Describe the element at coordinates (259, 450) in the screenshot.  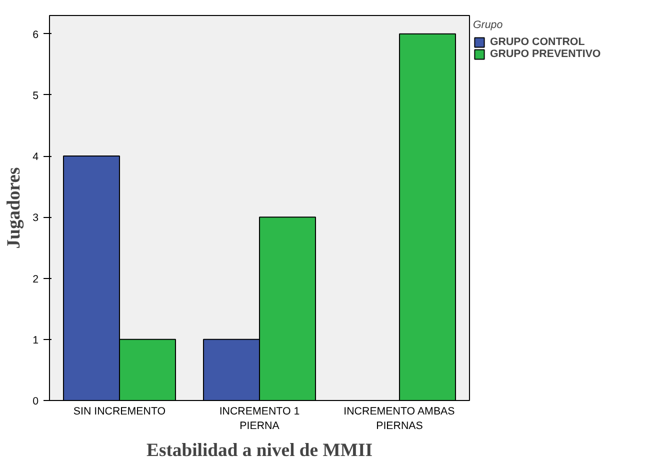
I see `x-axis-title: Estabilidad a nivel de MMII` at that location.